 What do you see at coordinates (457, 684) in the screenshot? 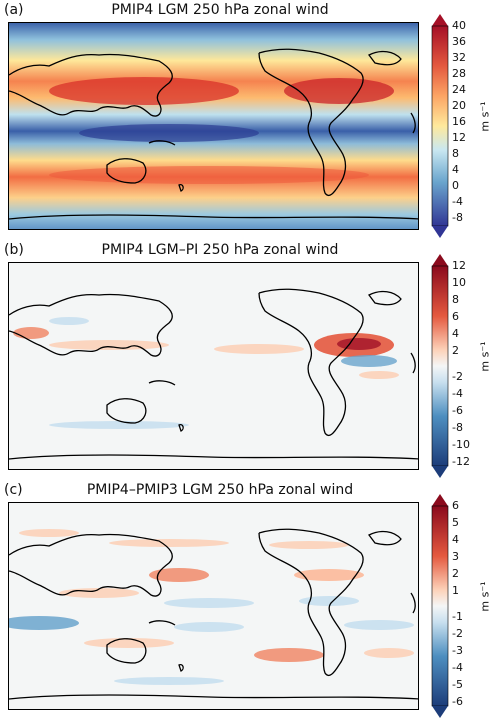
I see `tick-label: -5` at bounding box center [457, 684].